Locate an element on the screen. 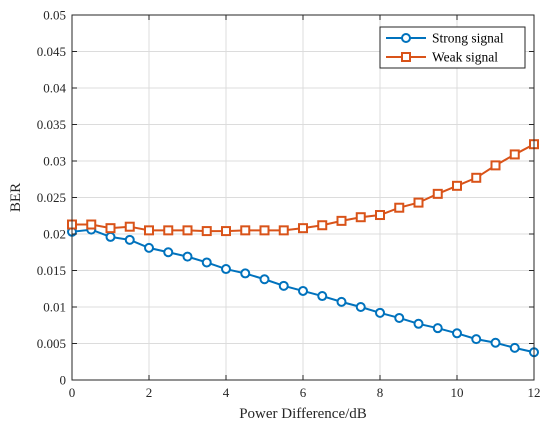  y-tick-label: 0.05 is located at coordinates (54, 15).